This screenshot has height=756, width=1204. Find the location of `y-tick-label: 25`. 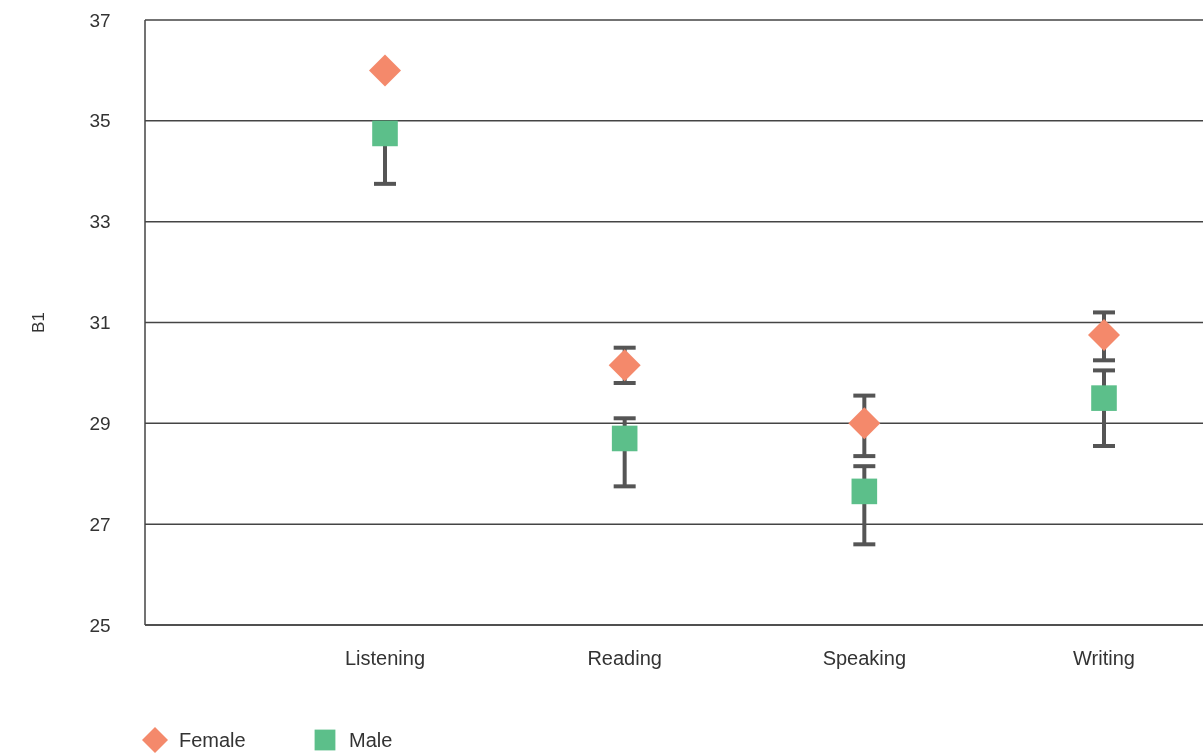

y-tick-label: 25 is located at coordinates (100, 625).